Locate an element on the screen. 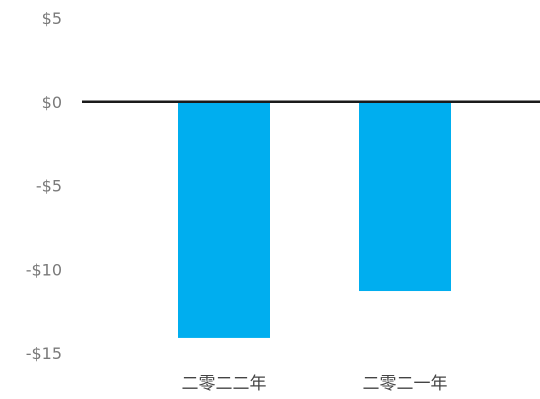 The image size is (540, 399). x-category-label: 二零二一年 is located at coordinates (405, 384).